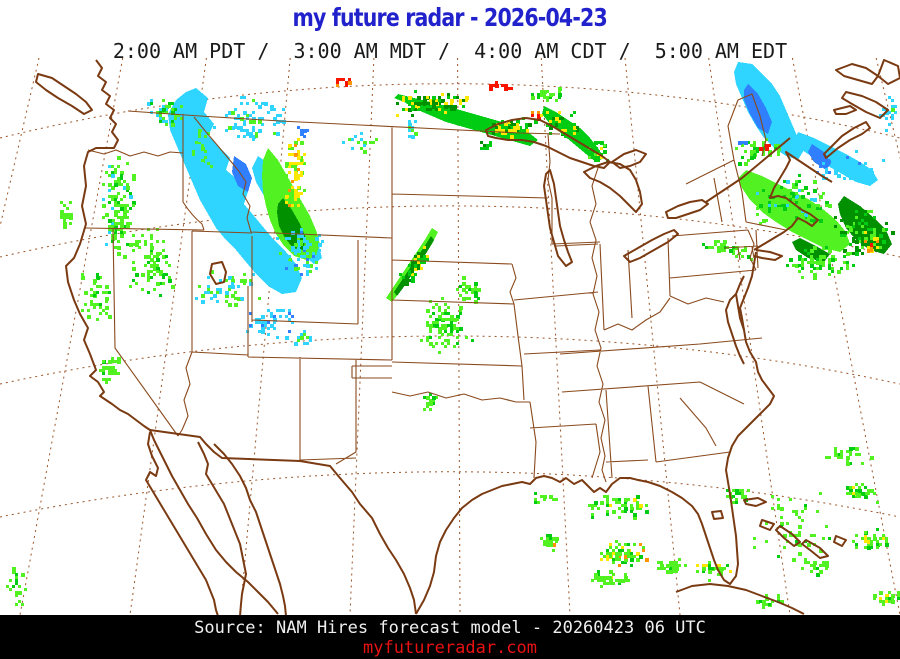  What do you see at coordinates (182, 524) in the screenshot?
I see `baja-outer` at bounding box center [182, 524].